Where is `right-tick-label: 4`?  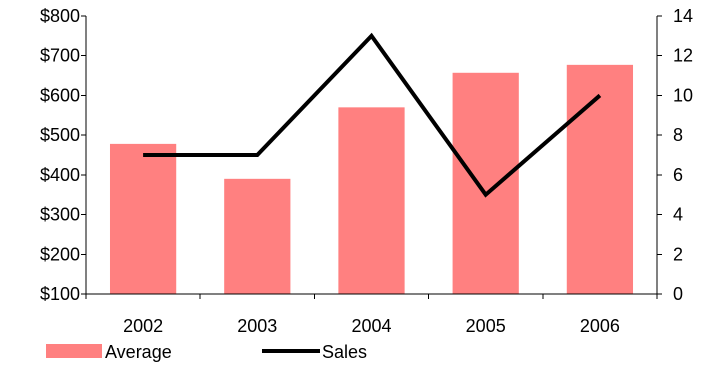 right-tick-label: 4 is located at coordinates (678, 215).